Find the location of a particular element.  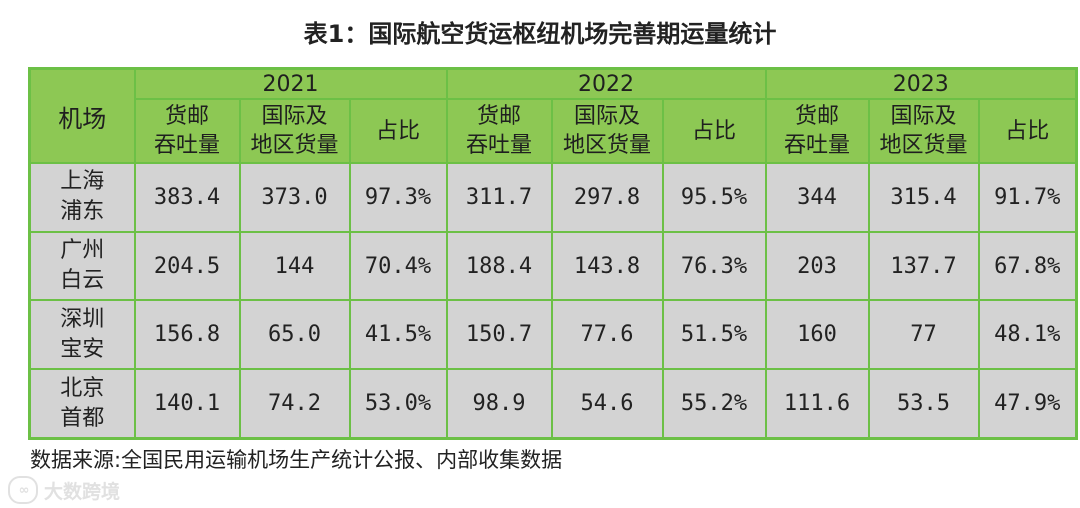

value-cell: 48.1% is located at coordinates (1027, 335).